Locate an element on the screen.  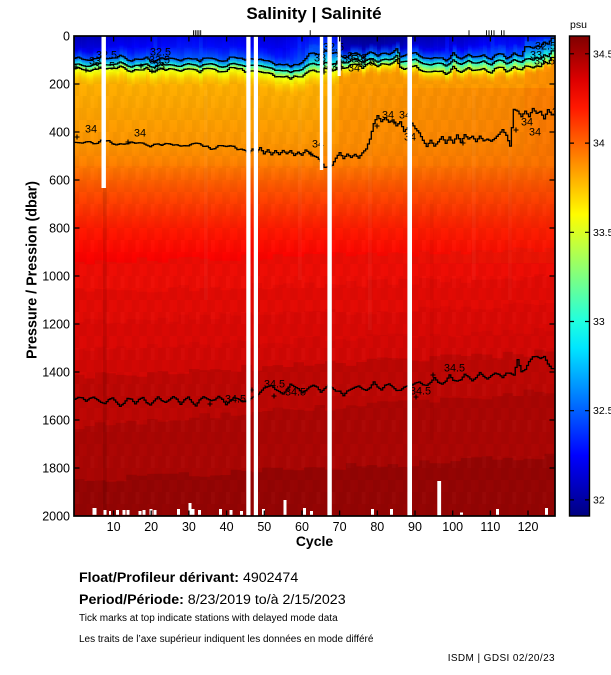
svg-text: 3 is located at coordinates (364, 59).